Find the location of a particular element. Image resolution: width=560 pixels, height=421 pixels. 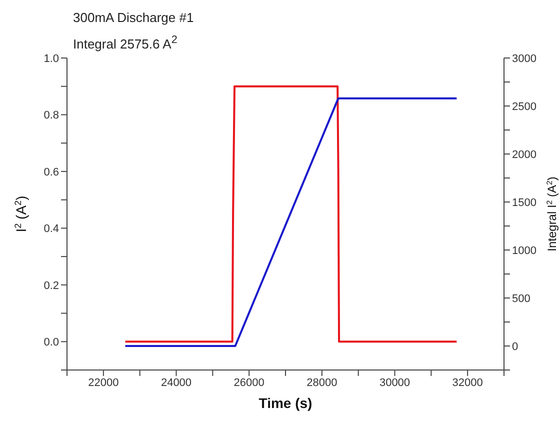

y2-tick-label: 500 is located at coordinates (521, 298).